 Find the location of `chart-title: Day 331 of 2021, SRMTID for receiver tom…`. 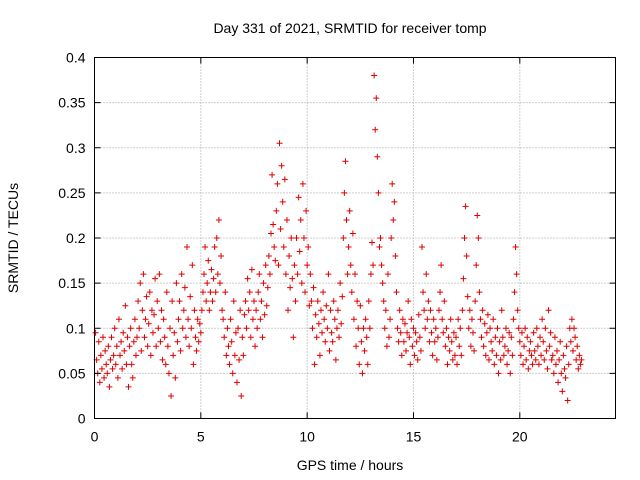

chart-title: Day 331 of 2021, SRMTID for receiver tom… is located at coordinates (349, 28).